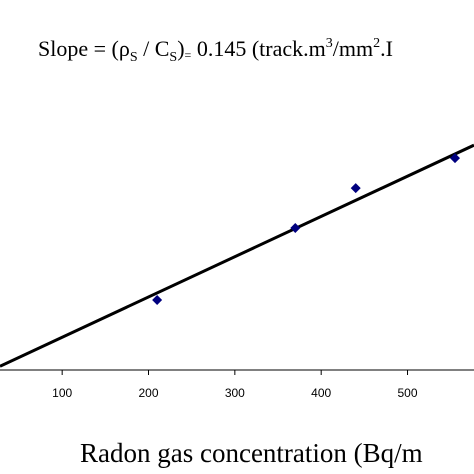 The height and width of the screenshot is (474, 474). I want to click on x-axis-label: Radon gas concentration (Bq/m, so click(251, 453).